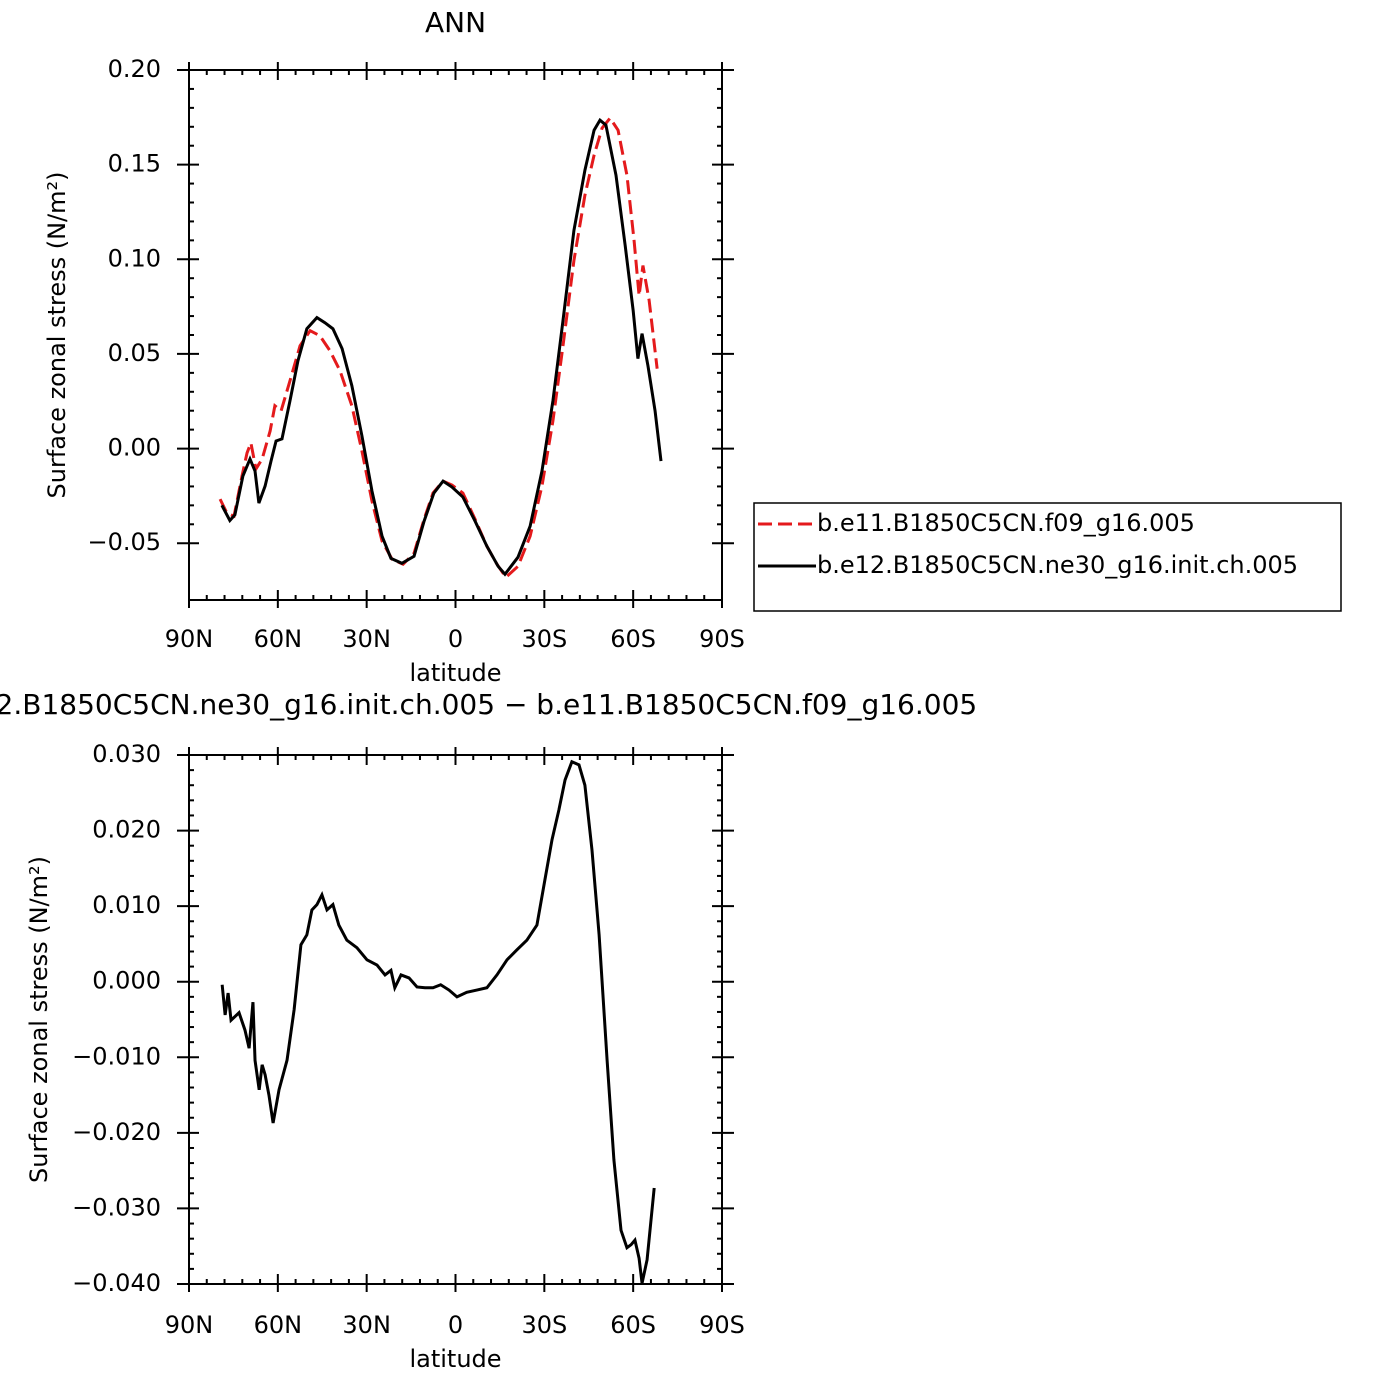 This screenshot has width=1384, height=1381. I want to click on y-tick-label: −0.020, so click(116, 1132).